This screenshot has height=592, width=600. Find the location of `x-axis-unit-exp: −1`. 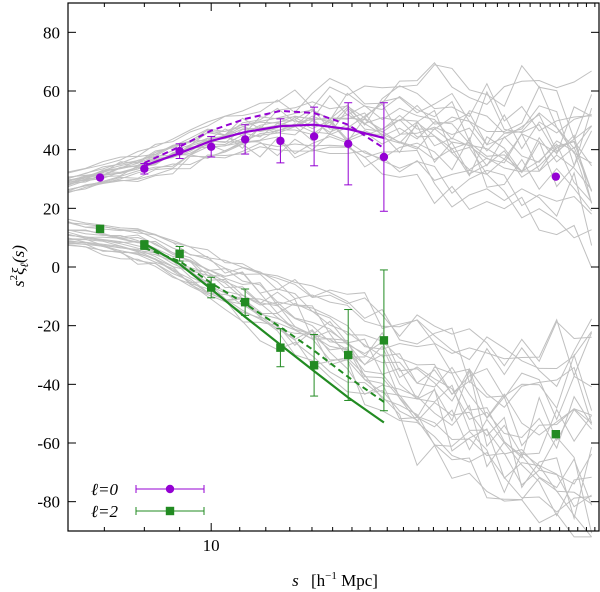

x-axis-unit-exp: −1 is located at coordinates (331, 576).